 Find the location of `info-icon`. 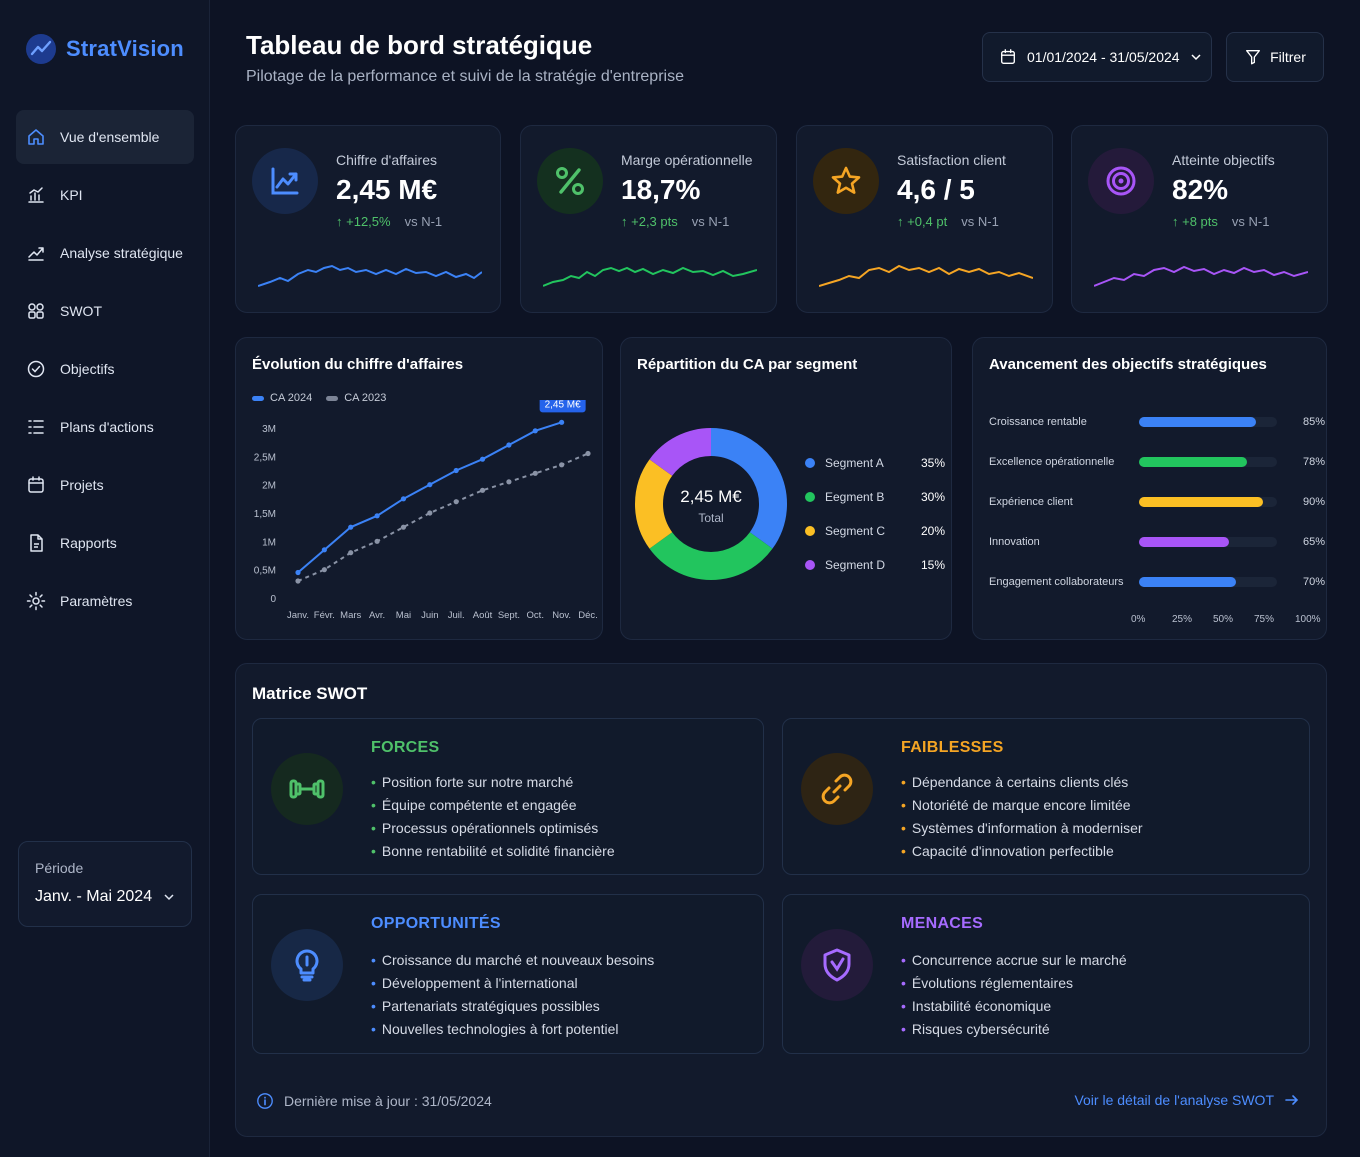

info-icon is located at coordinates (265, 1101).